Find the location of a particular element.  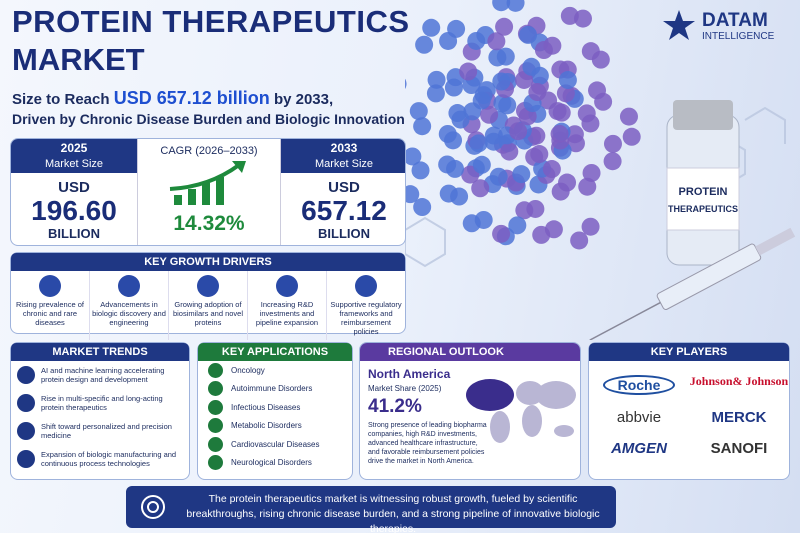

panel-title: REGIONAL OUTLOOK is located at coordinates (470, 352).